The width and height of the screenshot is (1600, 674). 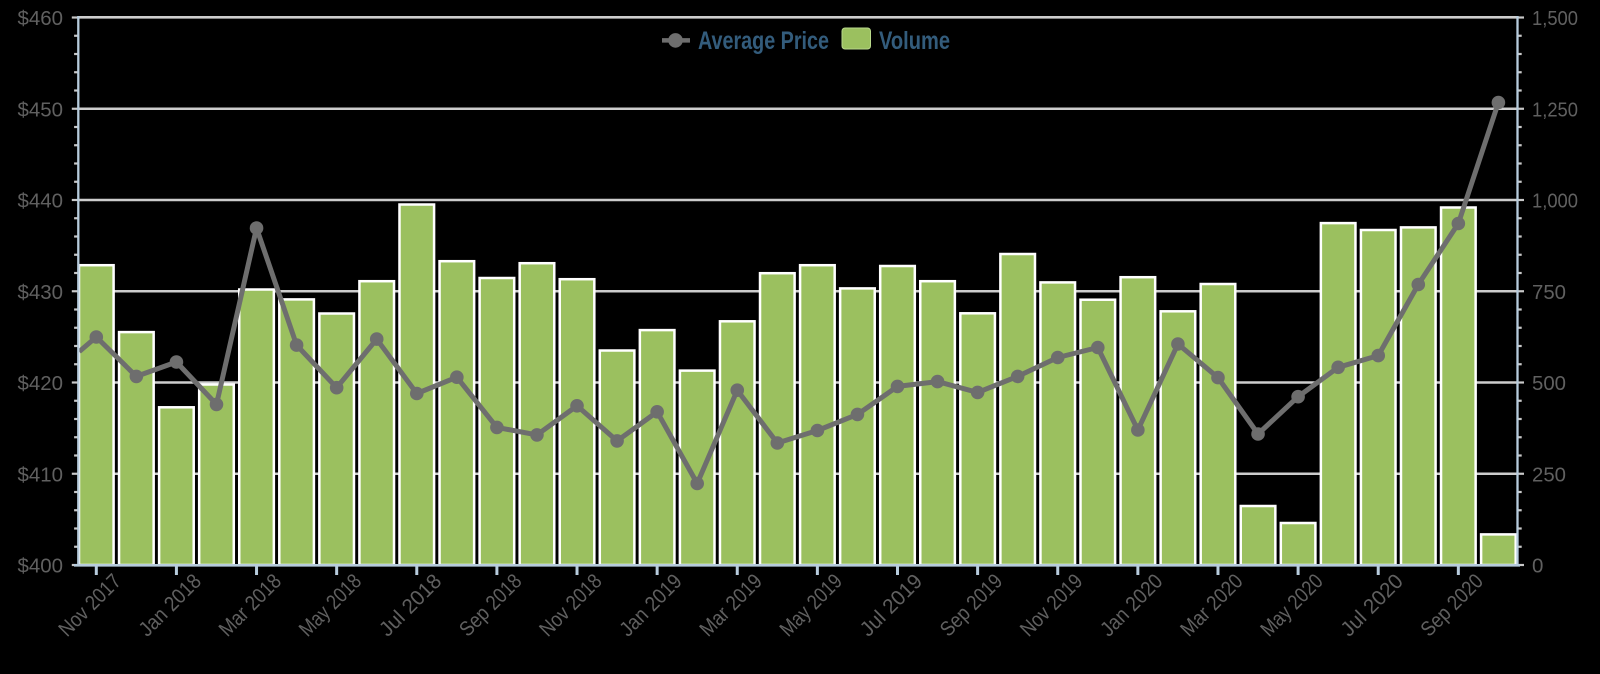 I want to click on svg-text: Jul 2018, so click(x=410, y=605).